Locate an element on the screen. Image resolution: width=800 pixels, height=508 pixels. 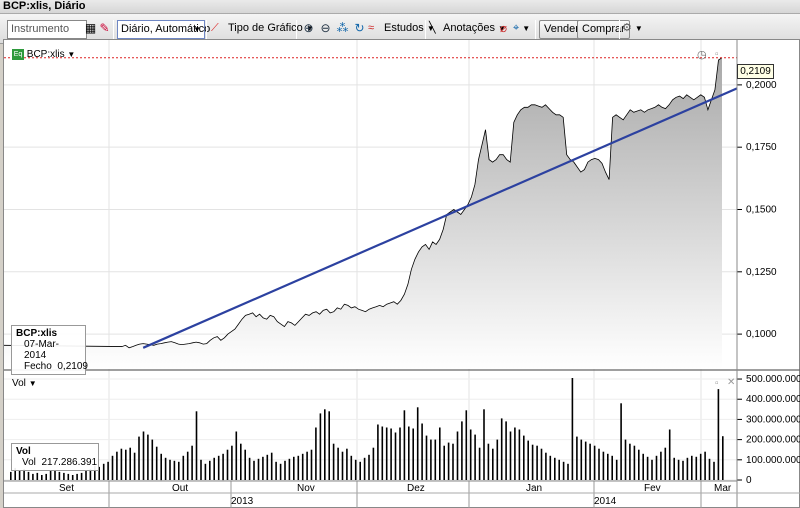
symbol-tag: Eq BCP:xlis ▼ is located at coordinates (43, 54).